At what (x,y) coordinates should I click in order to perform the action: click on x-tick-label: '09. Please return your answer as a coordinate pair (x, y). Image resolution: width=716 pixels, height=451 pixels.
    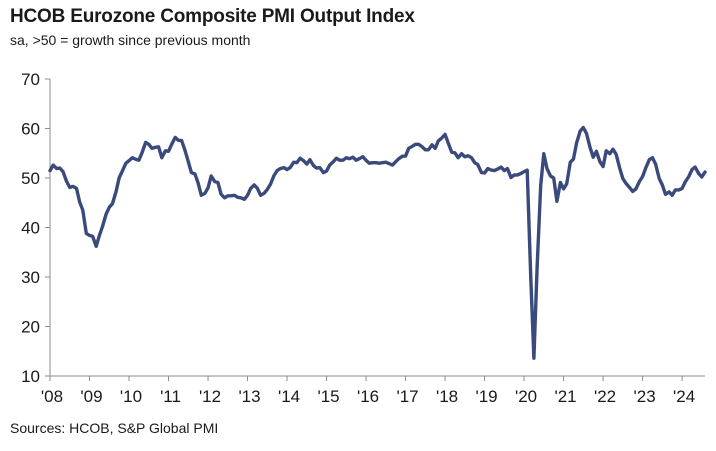
    Looking at the image, I should click on (91, 396).